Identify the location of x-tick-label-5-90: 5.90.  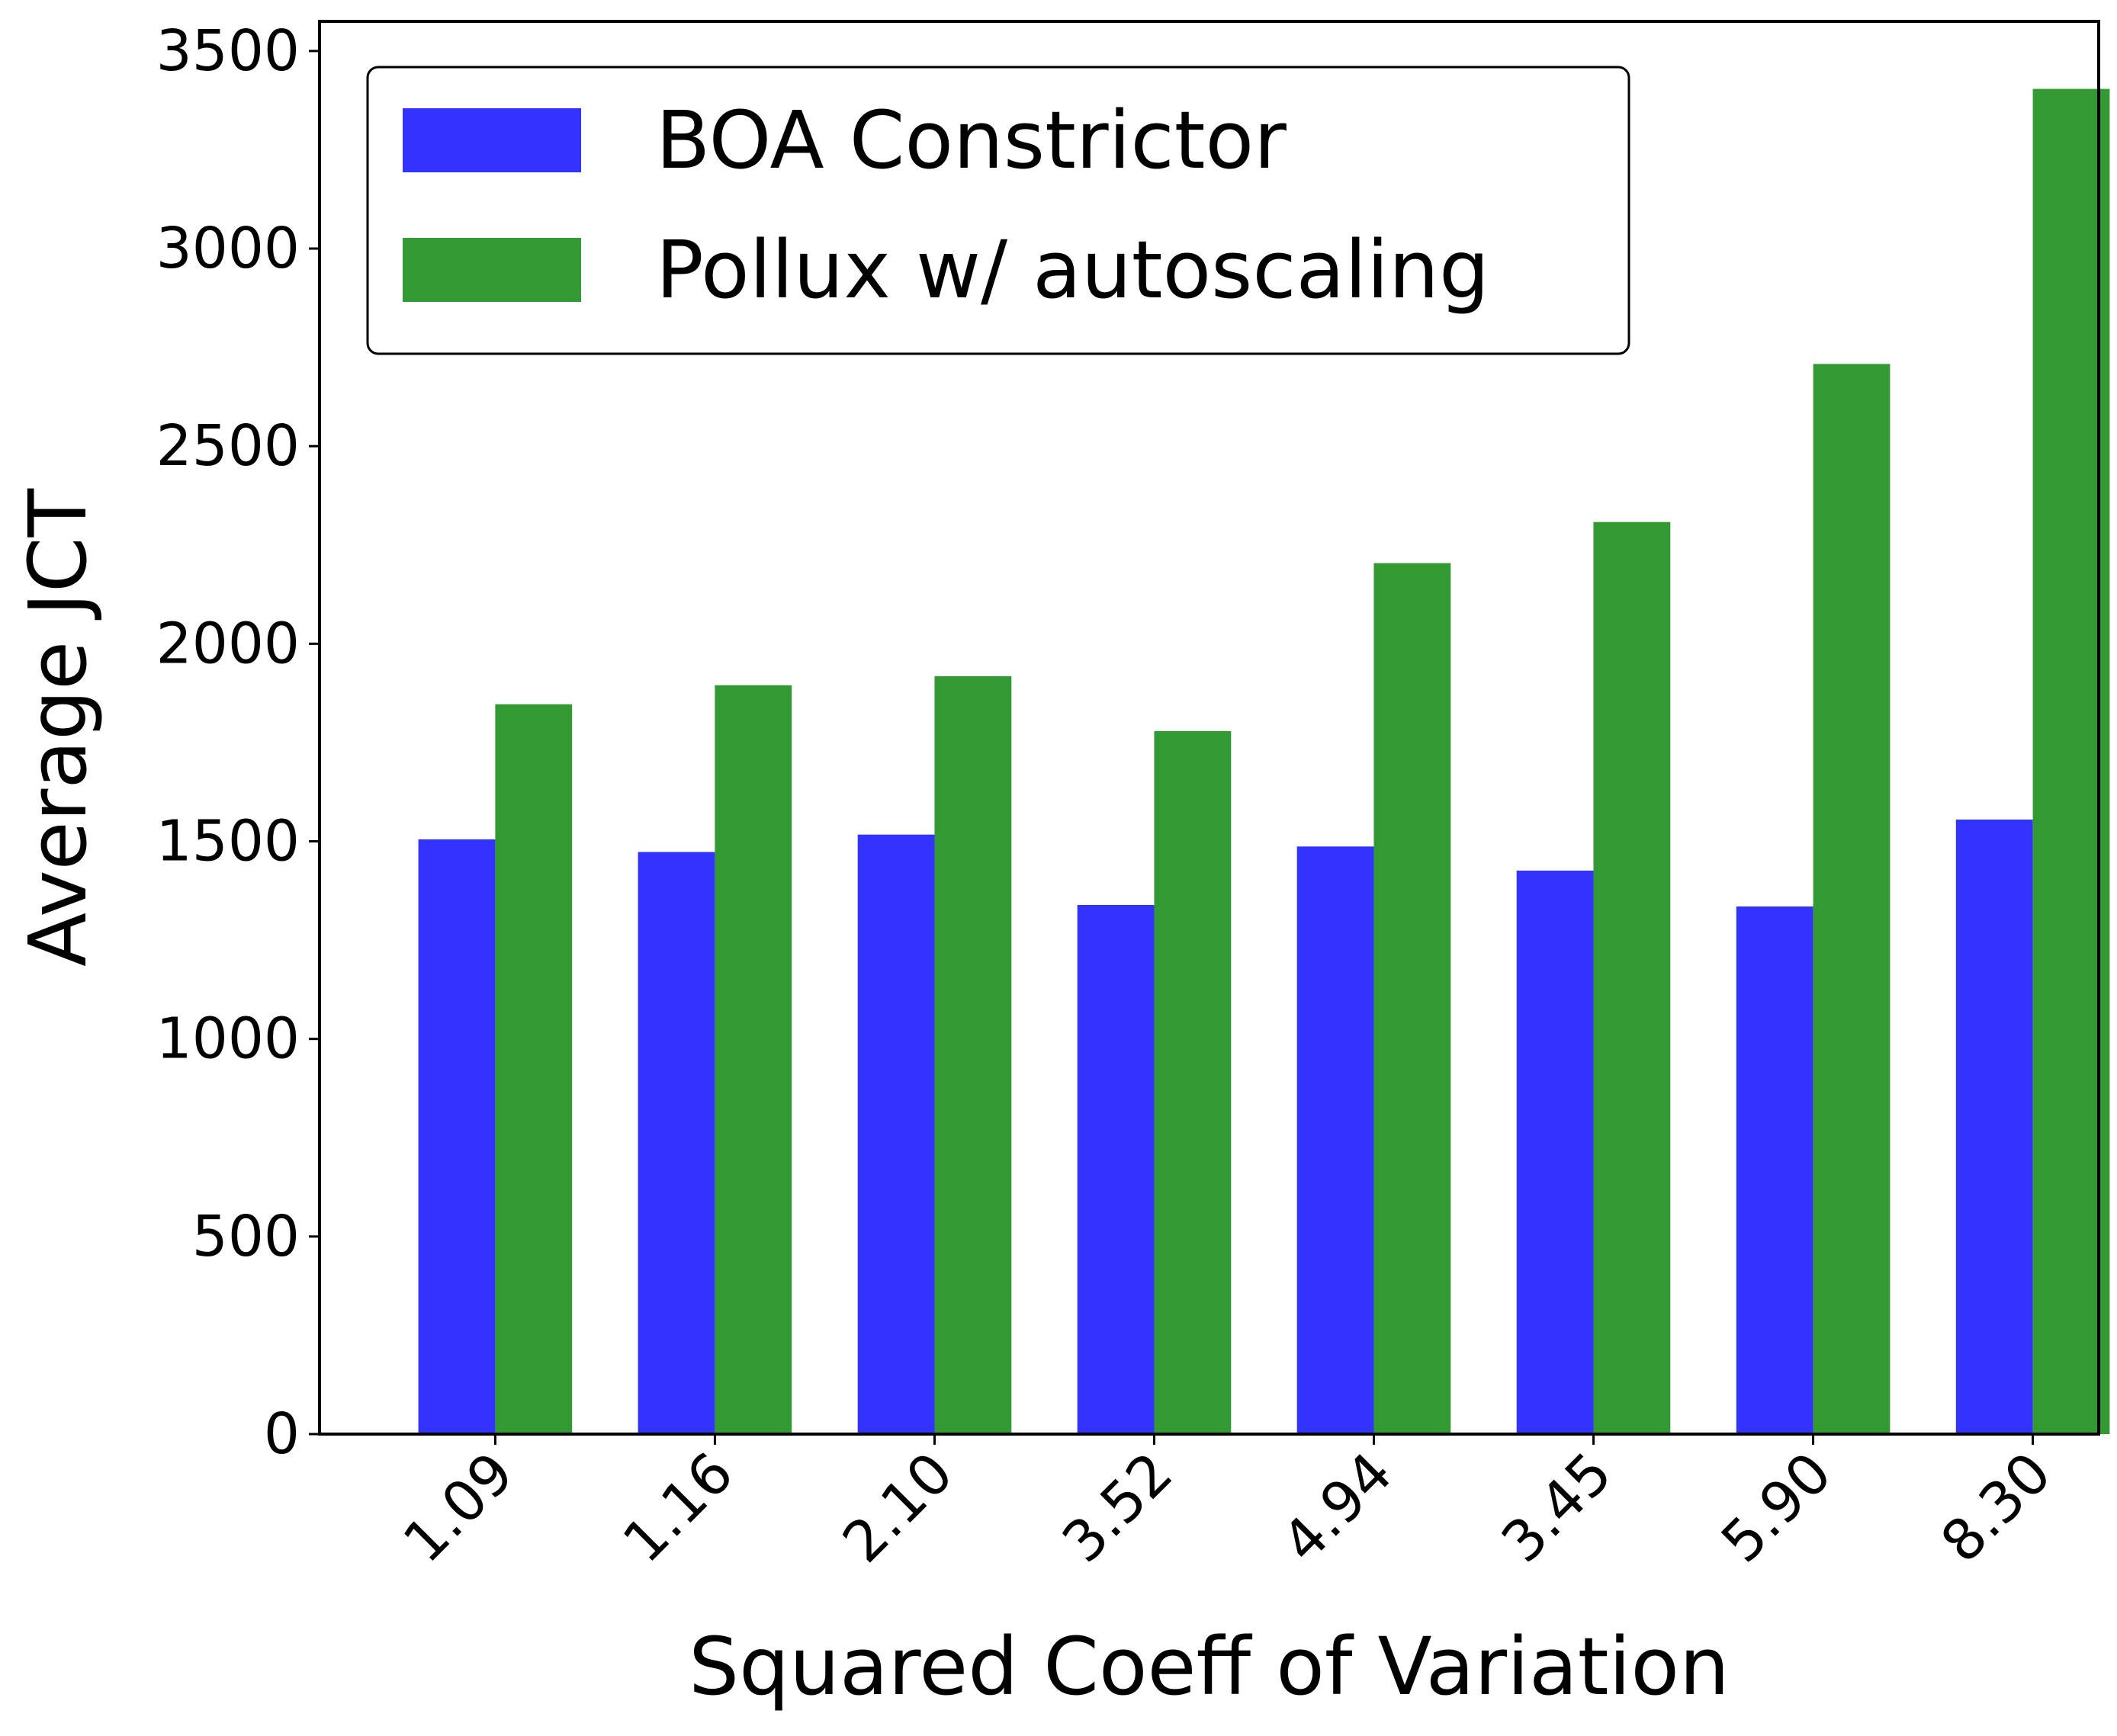
(1776, 1507).